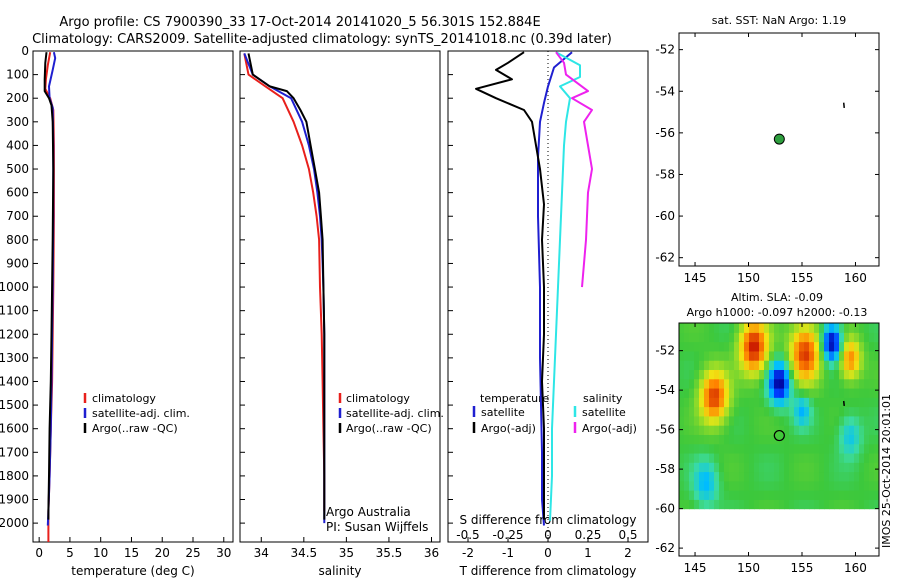 The image size is (900, 580). What do you see at coordinates (843, 105) in the screenshot?
I see `coast-fragment` at bounding box center [843, 105].